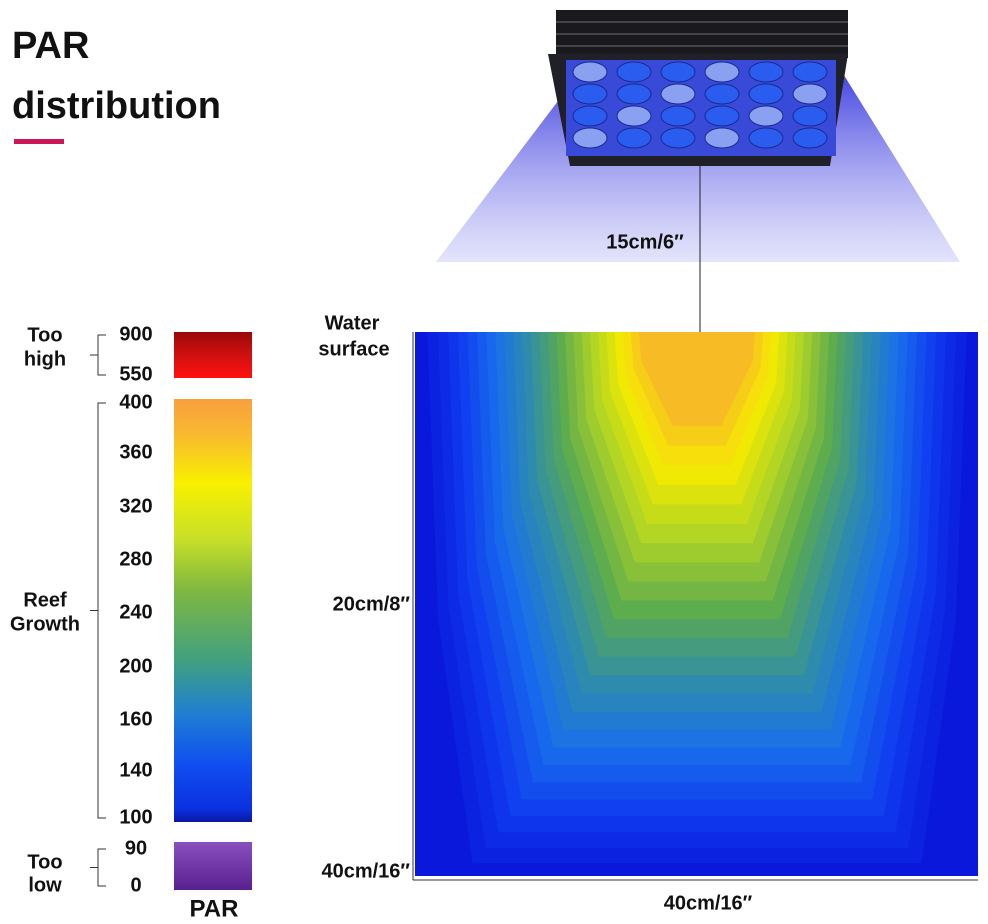 This screenshot has height=924, width=988. What do you see at coordinates (39, 141) in the screenshot?
I see `title-underline` at bounding box center [39, 141].